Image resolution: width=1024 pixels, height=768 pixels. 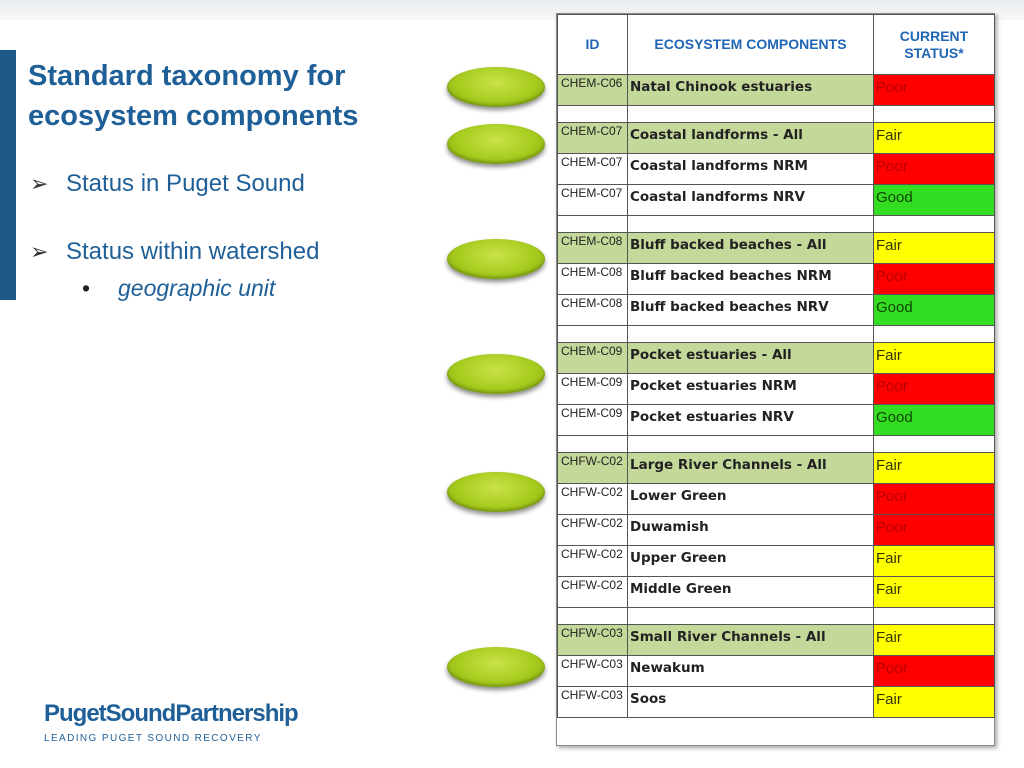 I want to click on table-row: CHFW-C02 Upper Green Fair, so click(x=776, y=561).